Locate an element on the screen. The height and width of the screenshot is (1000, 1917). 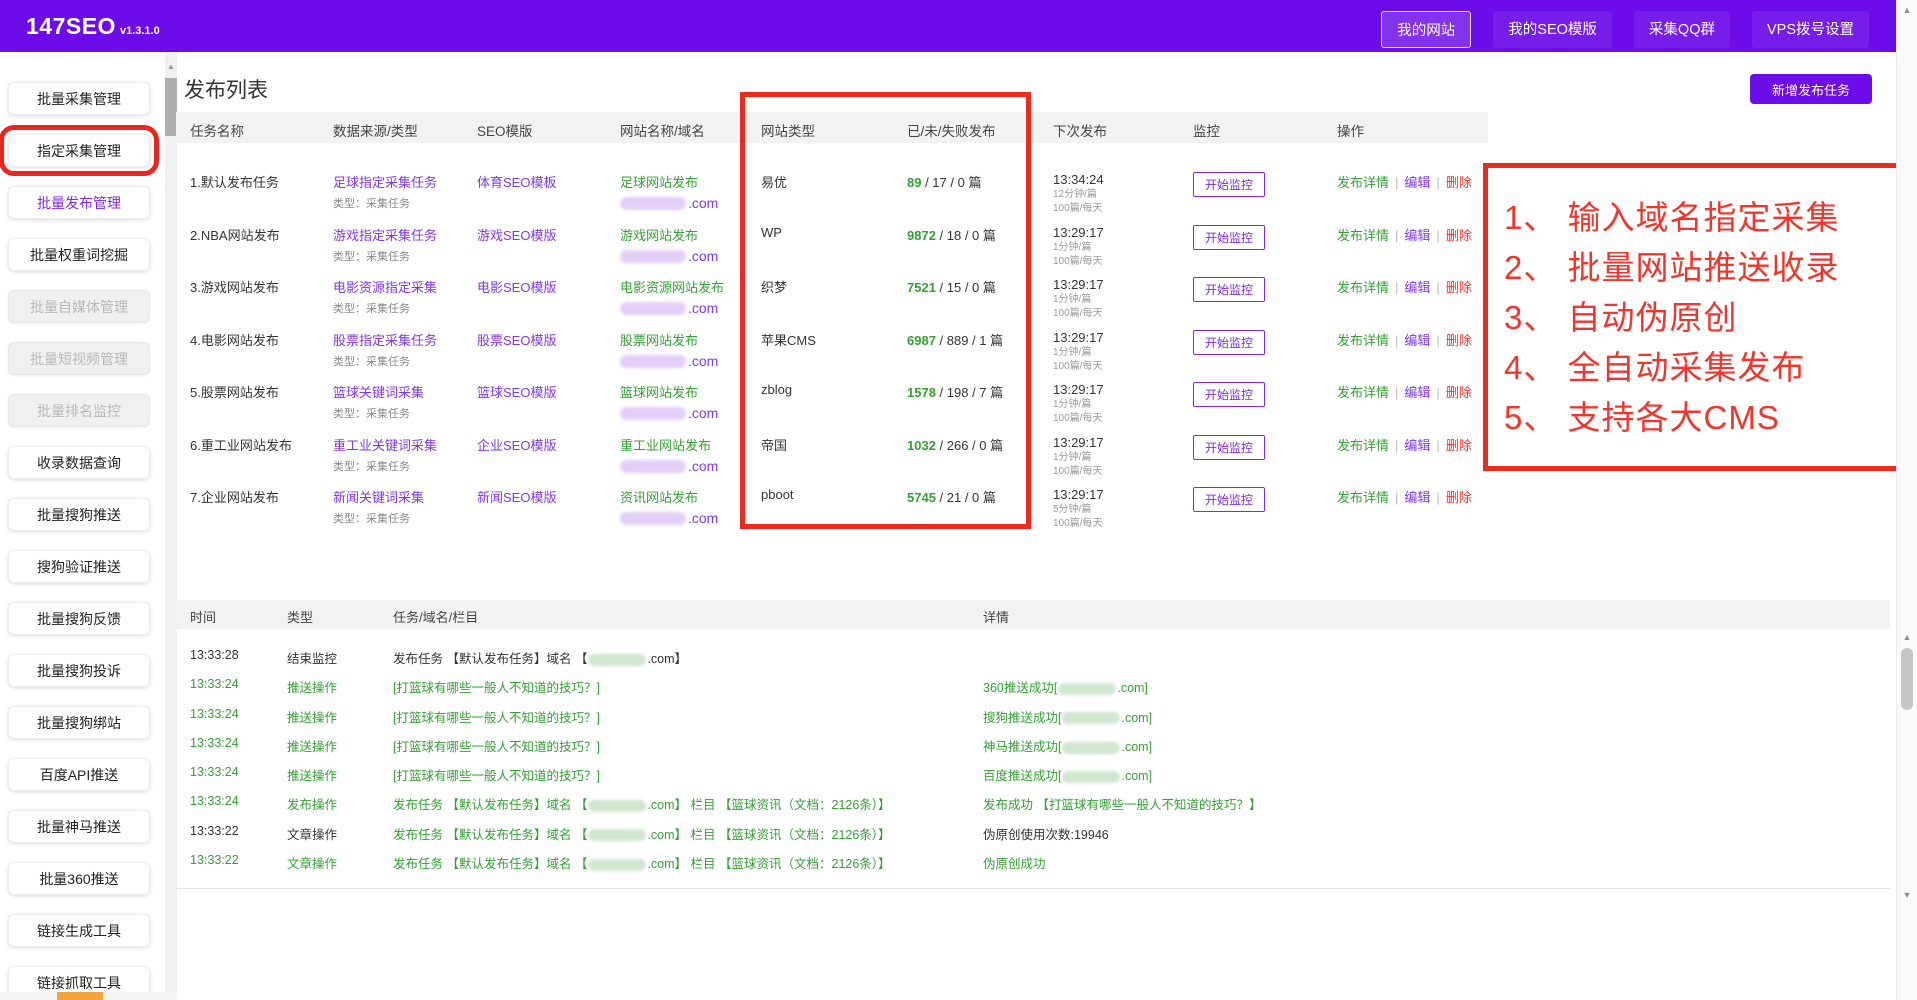
seo-template-link: 游戏SEO模版 is located at coordinates (517, 235).